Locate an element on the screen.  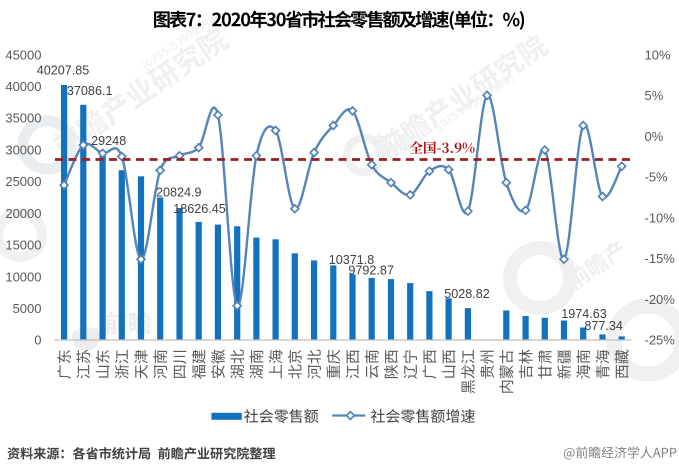
svg-text: 25000 is located at coordinates (23, 181).